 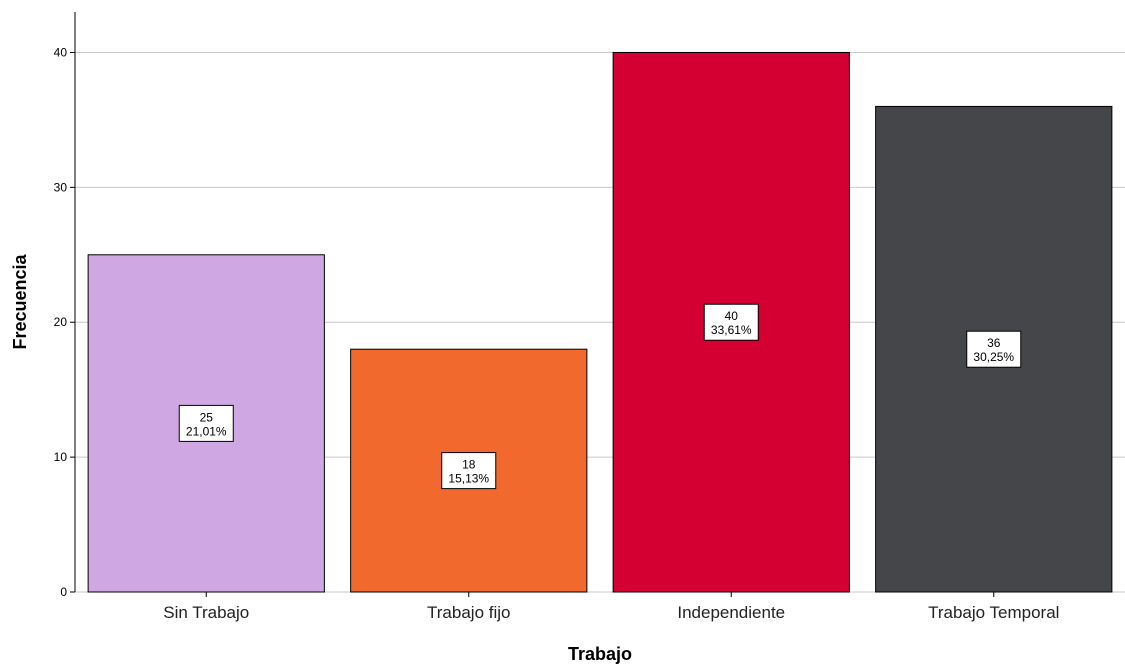 What do you see at coordinates (61, 187) in the screenshot?
I see `y-tick-label: 30` at bounding box center [61, 187].